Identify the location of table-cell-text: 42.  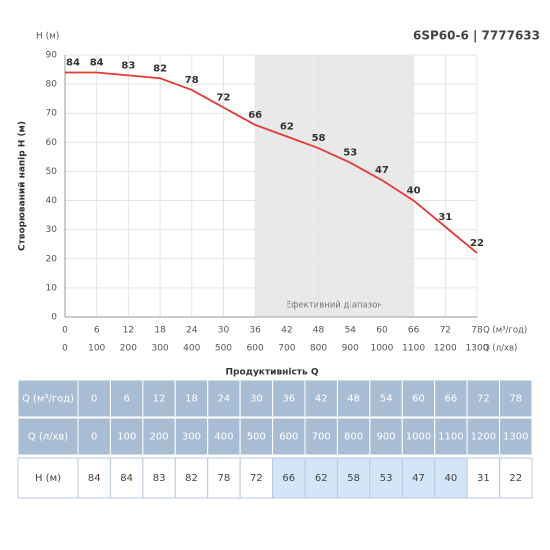
(321, 399).